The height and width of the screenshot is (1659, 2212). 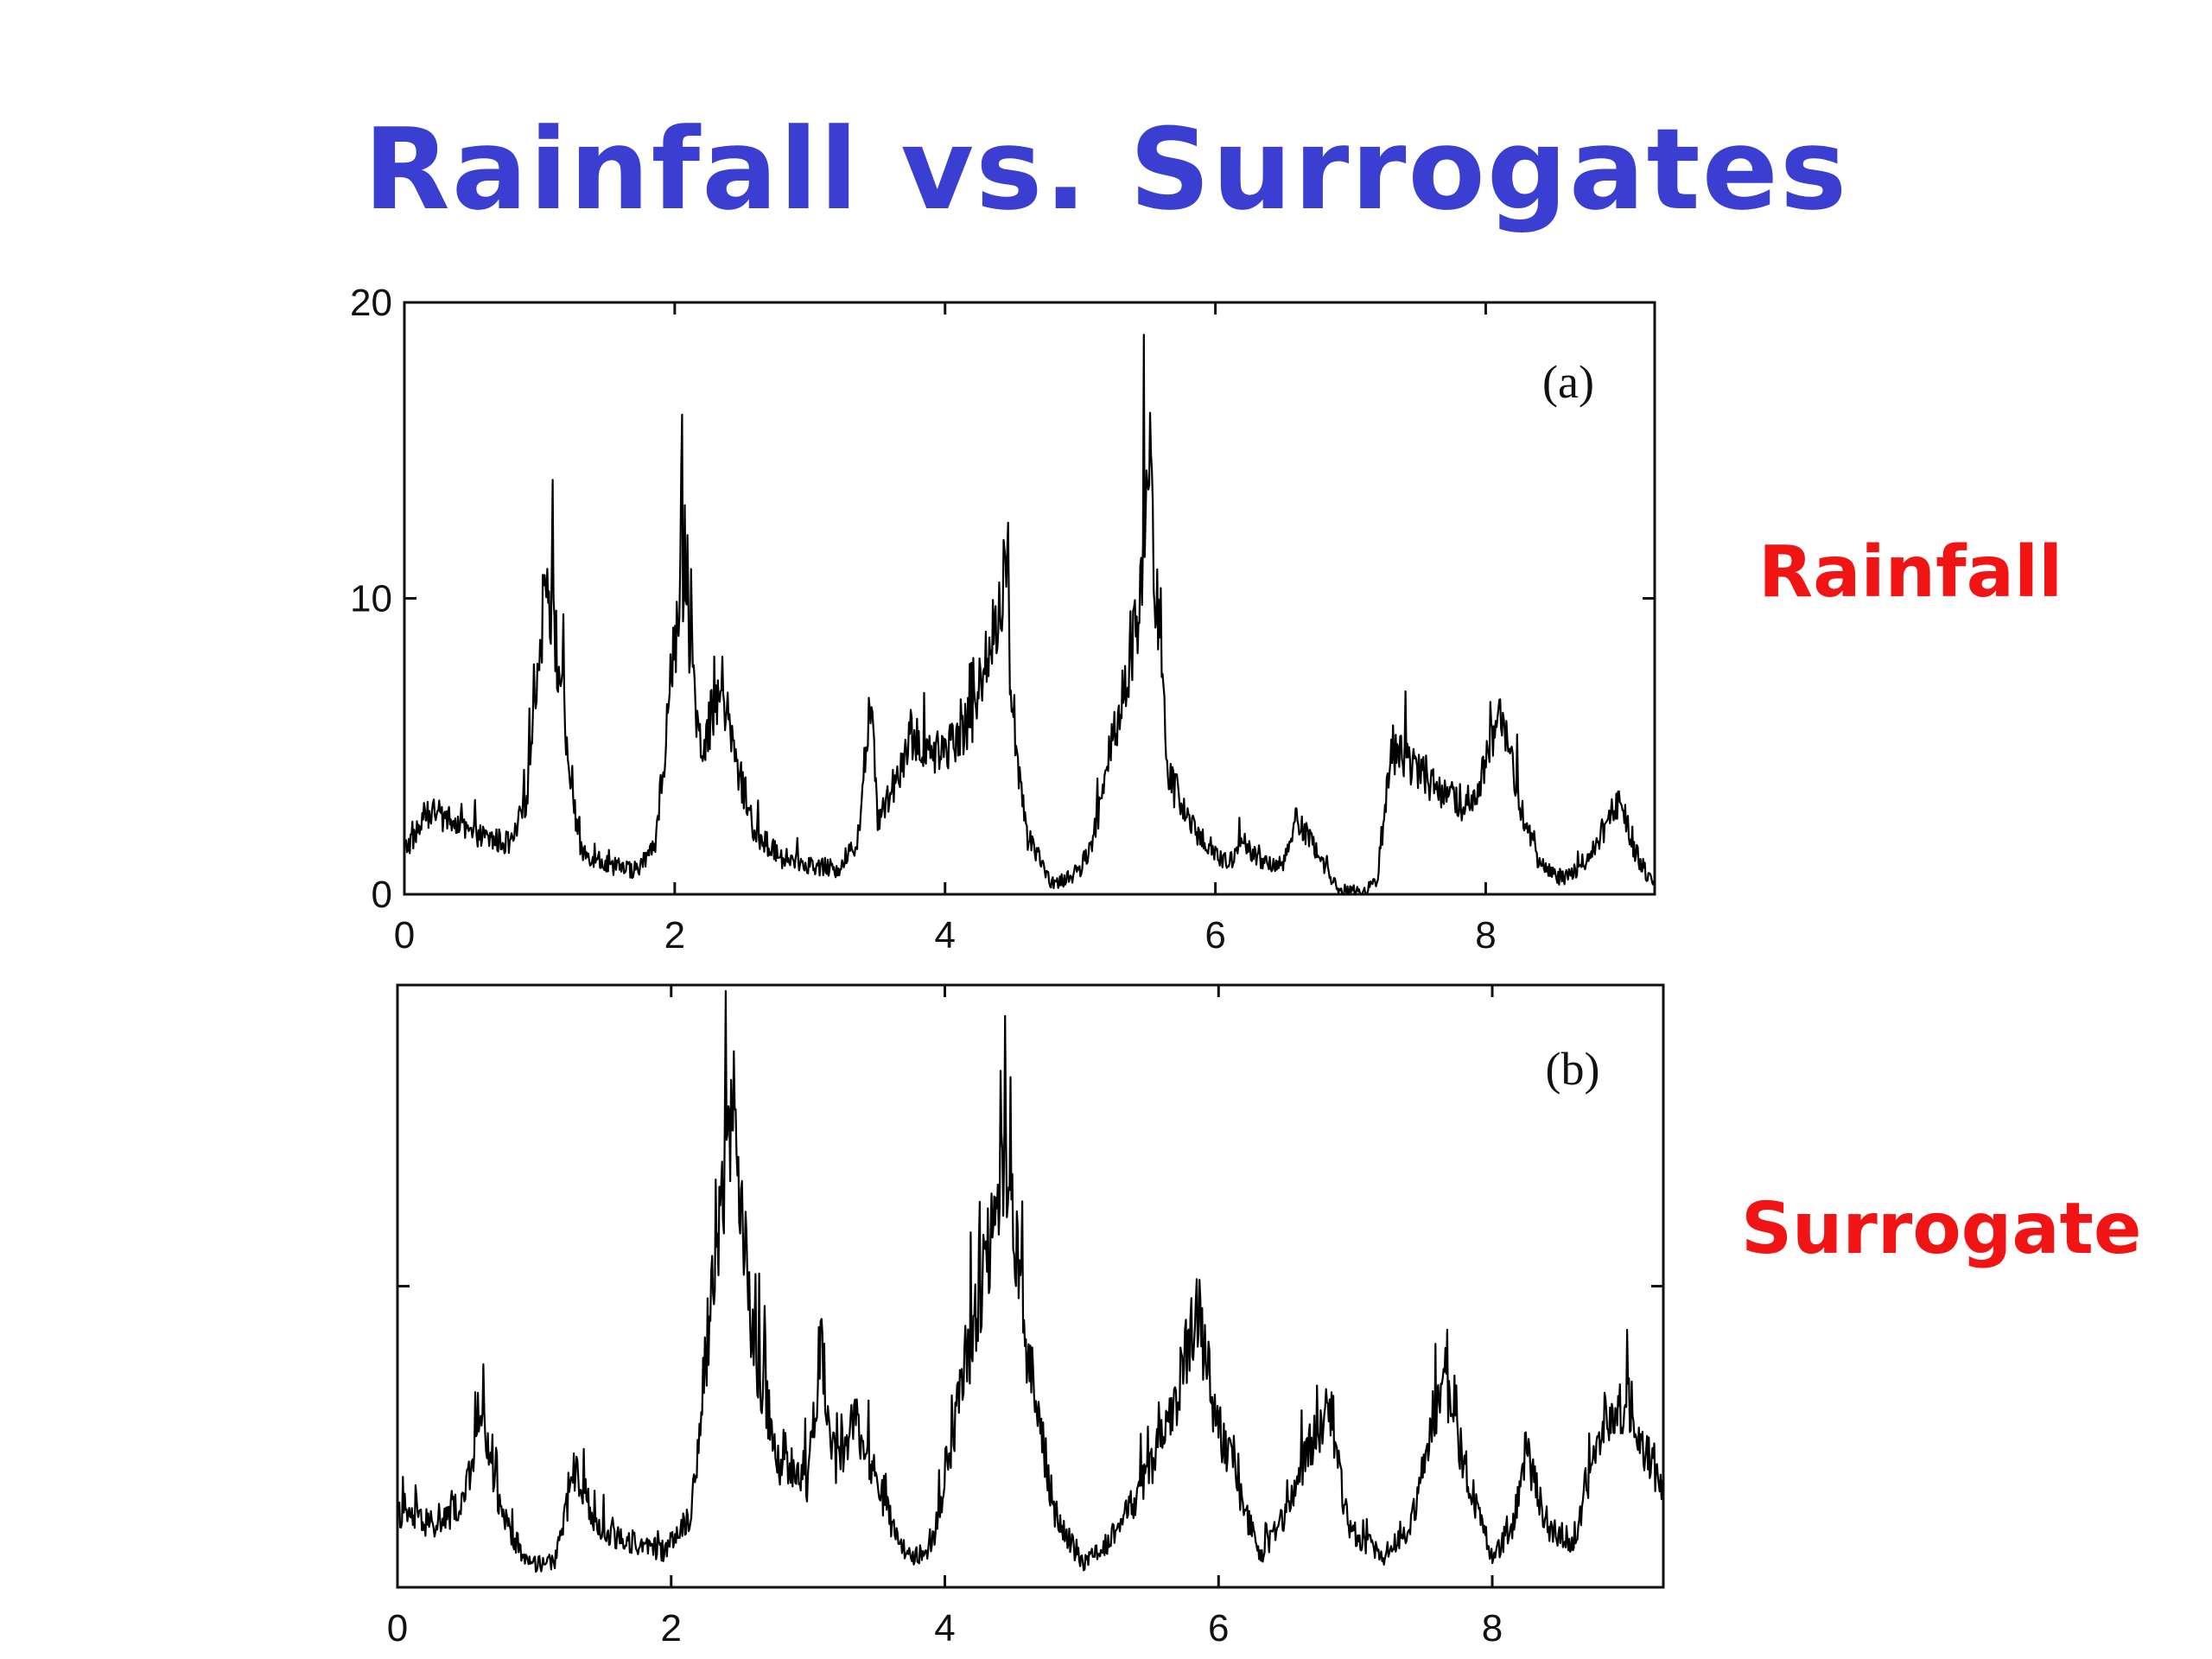 I want to click on y-tick-label: 10, so click(x=371, y=599).